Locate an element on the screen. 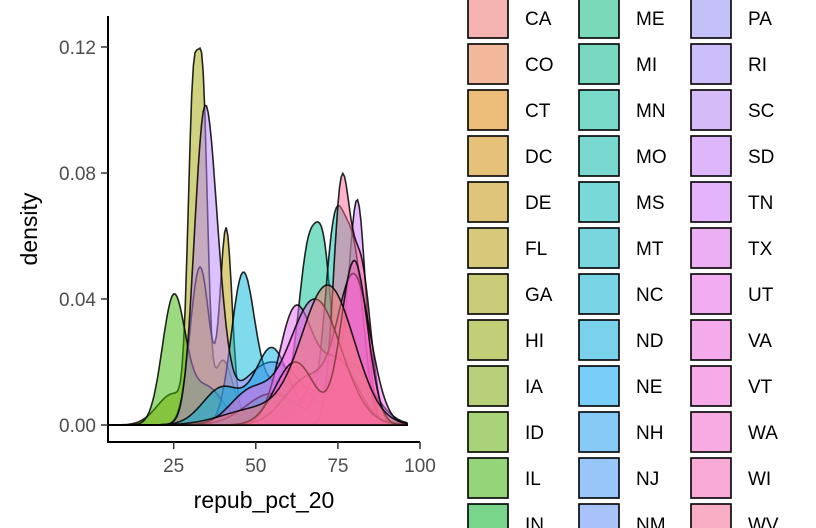 This screenshot has height=528, width=816. legend-label-mo: MO is located at coordinates (651, 157).